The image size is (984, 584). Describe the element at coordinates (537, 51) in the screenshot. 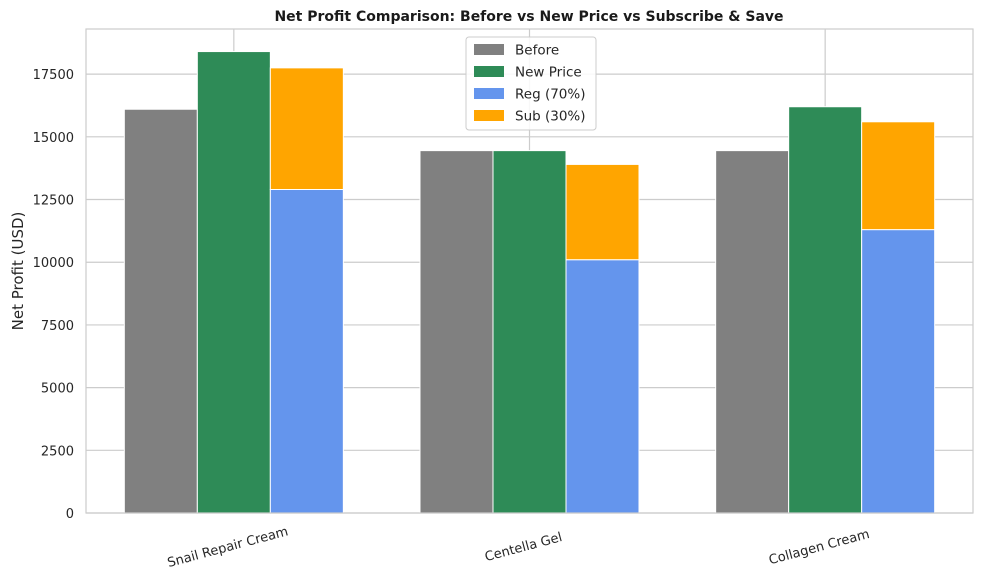

I see `legend-label: Before` at that location.